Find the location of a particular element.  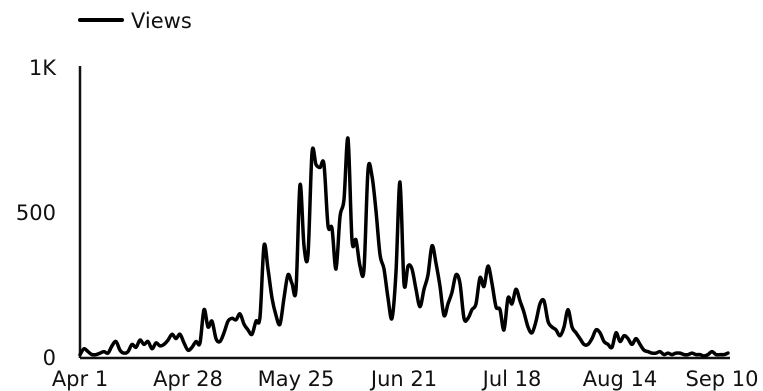

x-tick-label: Jun 21 is located at coordinates (403, 379).